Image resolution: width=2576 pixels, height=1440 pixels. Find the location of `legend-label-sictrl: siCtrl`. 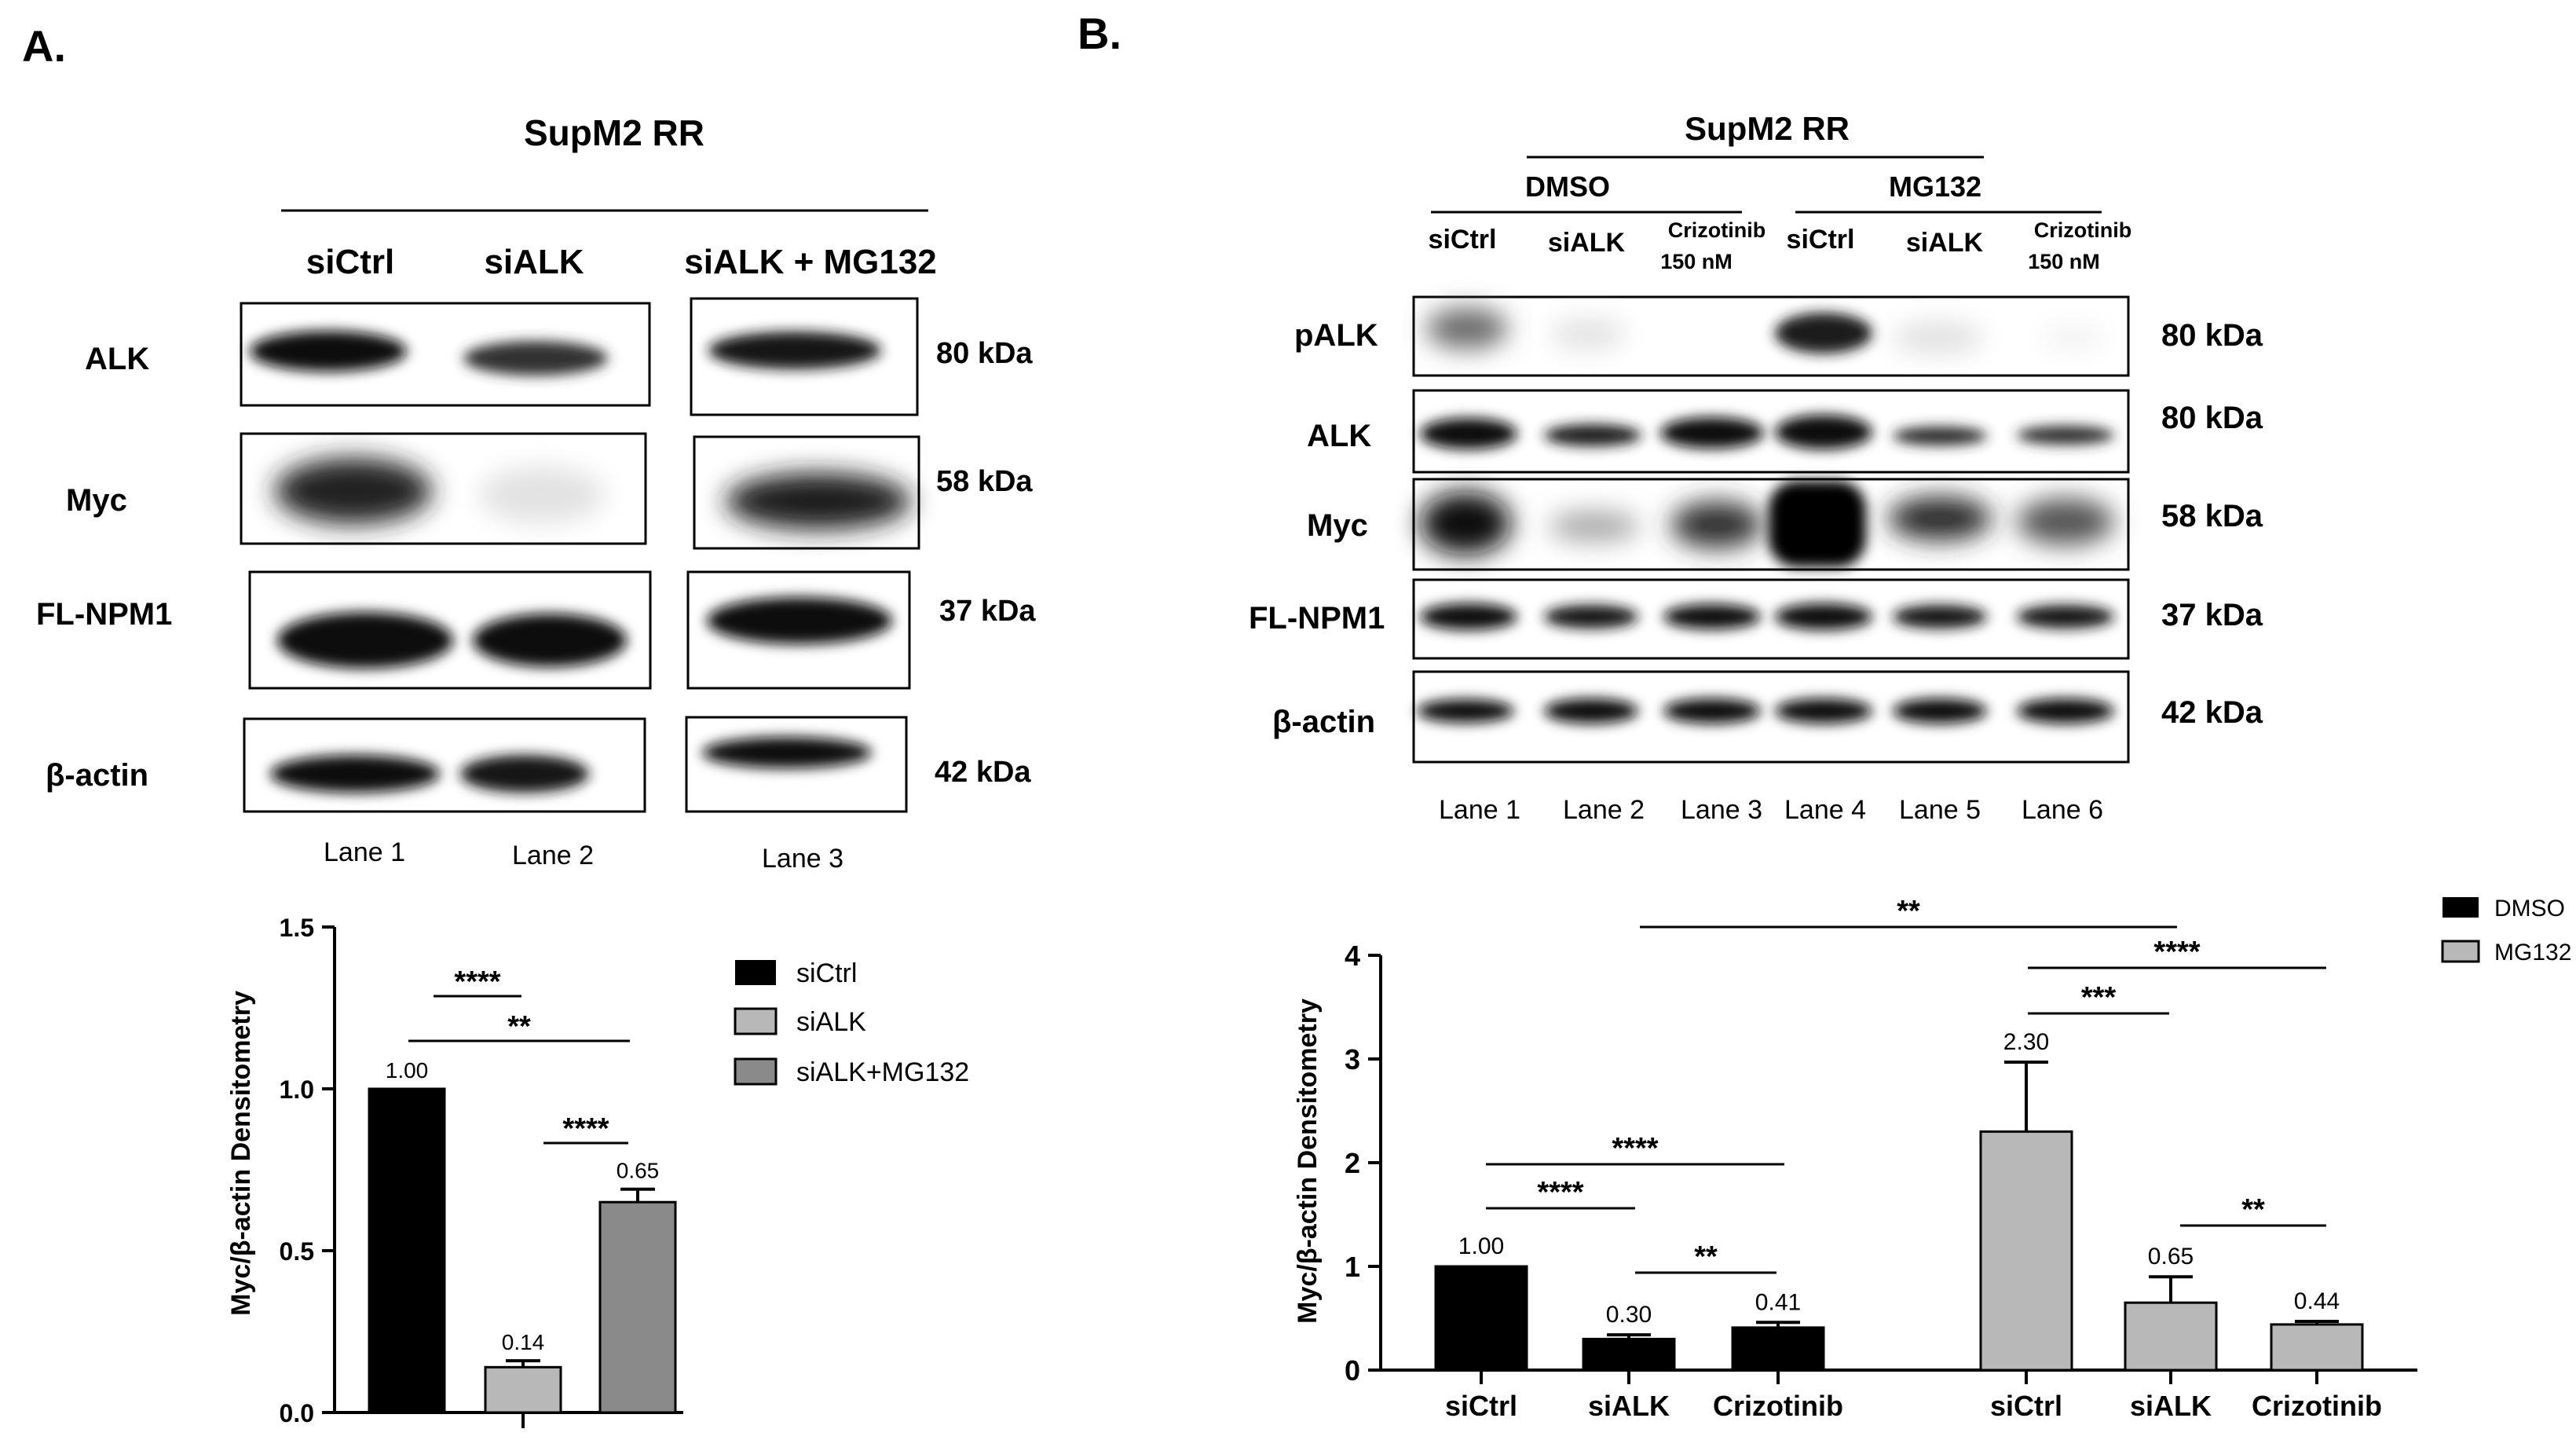

legend-label-sictrl: siCtrl is located at coordinates (827, 973).